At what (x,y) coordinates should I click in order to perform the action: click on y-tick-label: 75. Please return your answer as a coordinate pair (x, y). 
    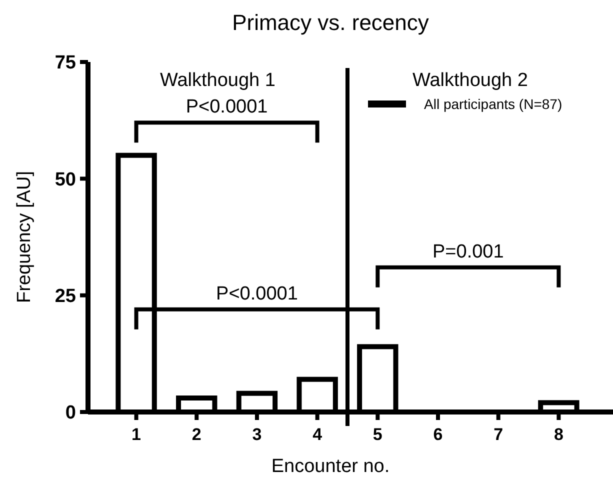
    Looking at the image, I should click on (65, 63).